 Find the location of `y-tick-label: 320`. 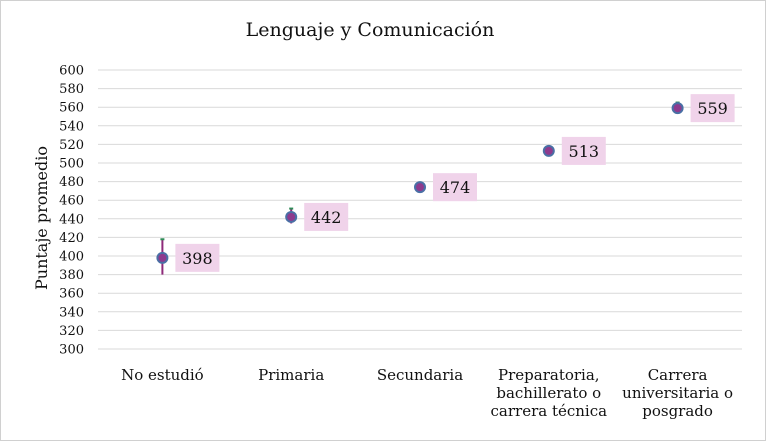

y-tick-label: 320 is located at coordinates (71, 331).